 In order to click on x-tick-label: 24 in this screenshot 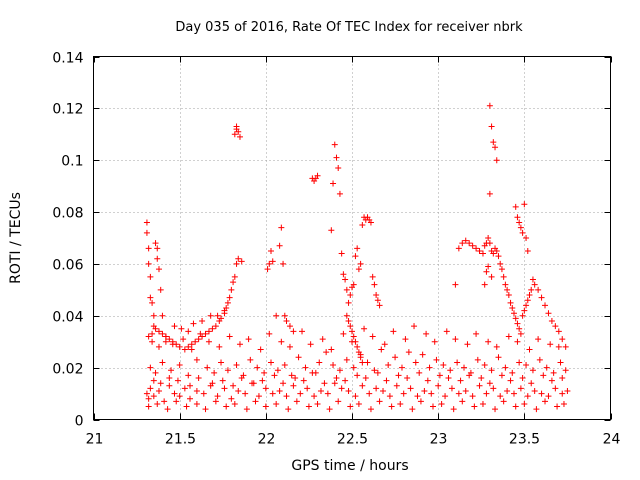, I will do `click(612, 440)`.